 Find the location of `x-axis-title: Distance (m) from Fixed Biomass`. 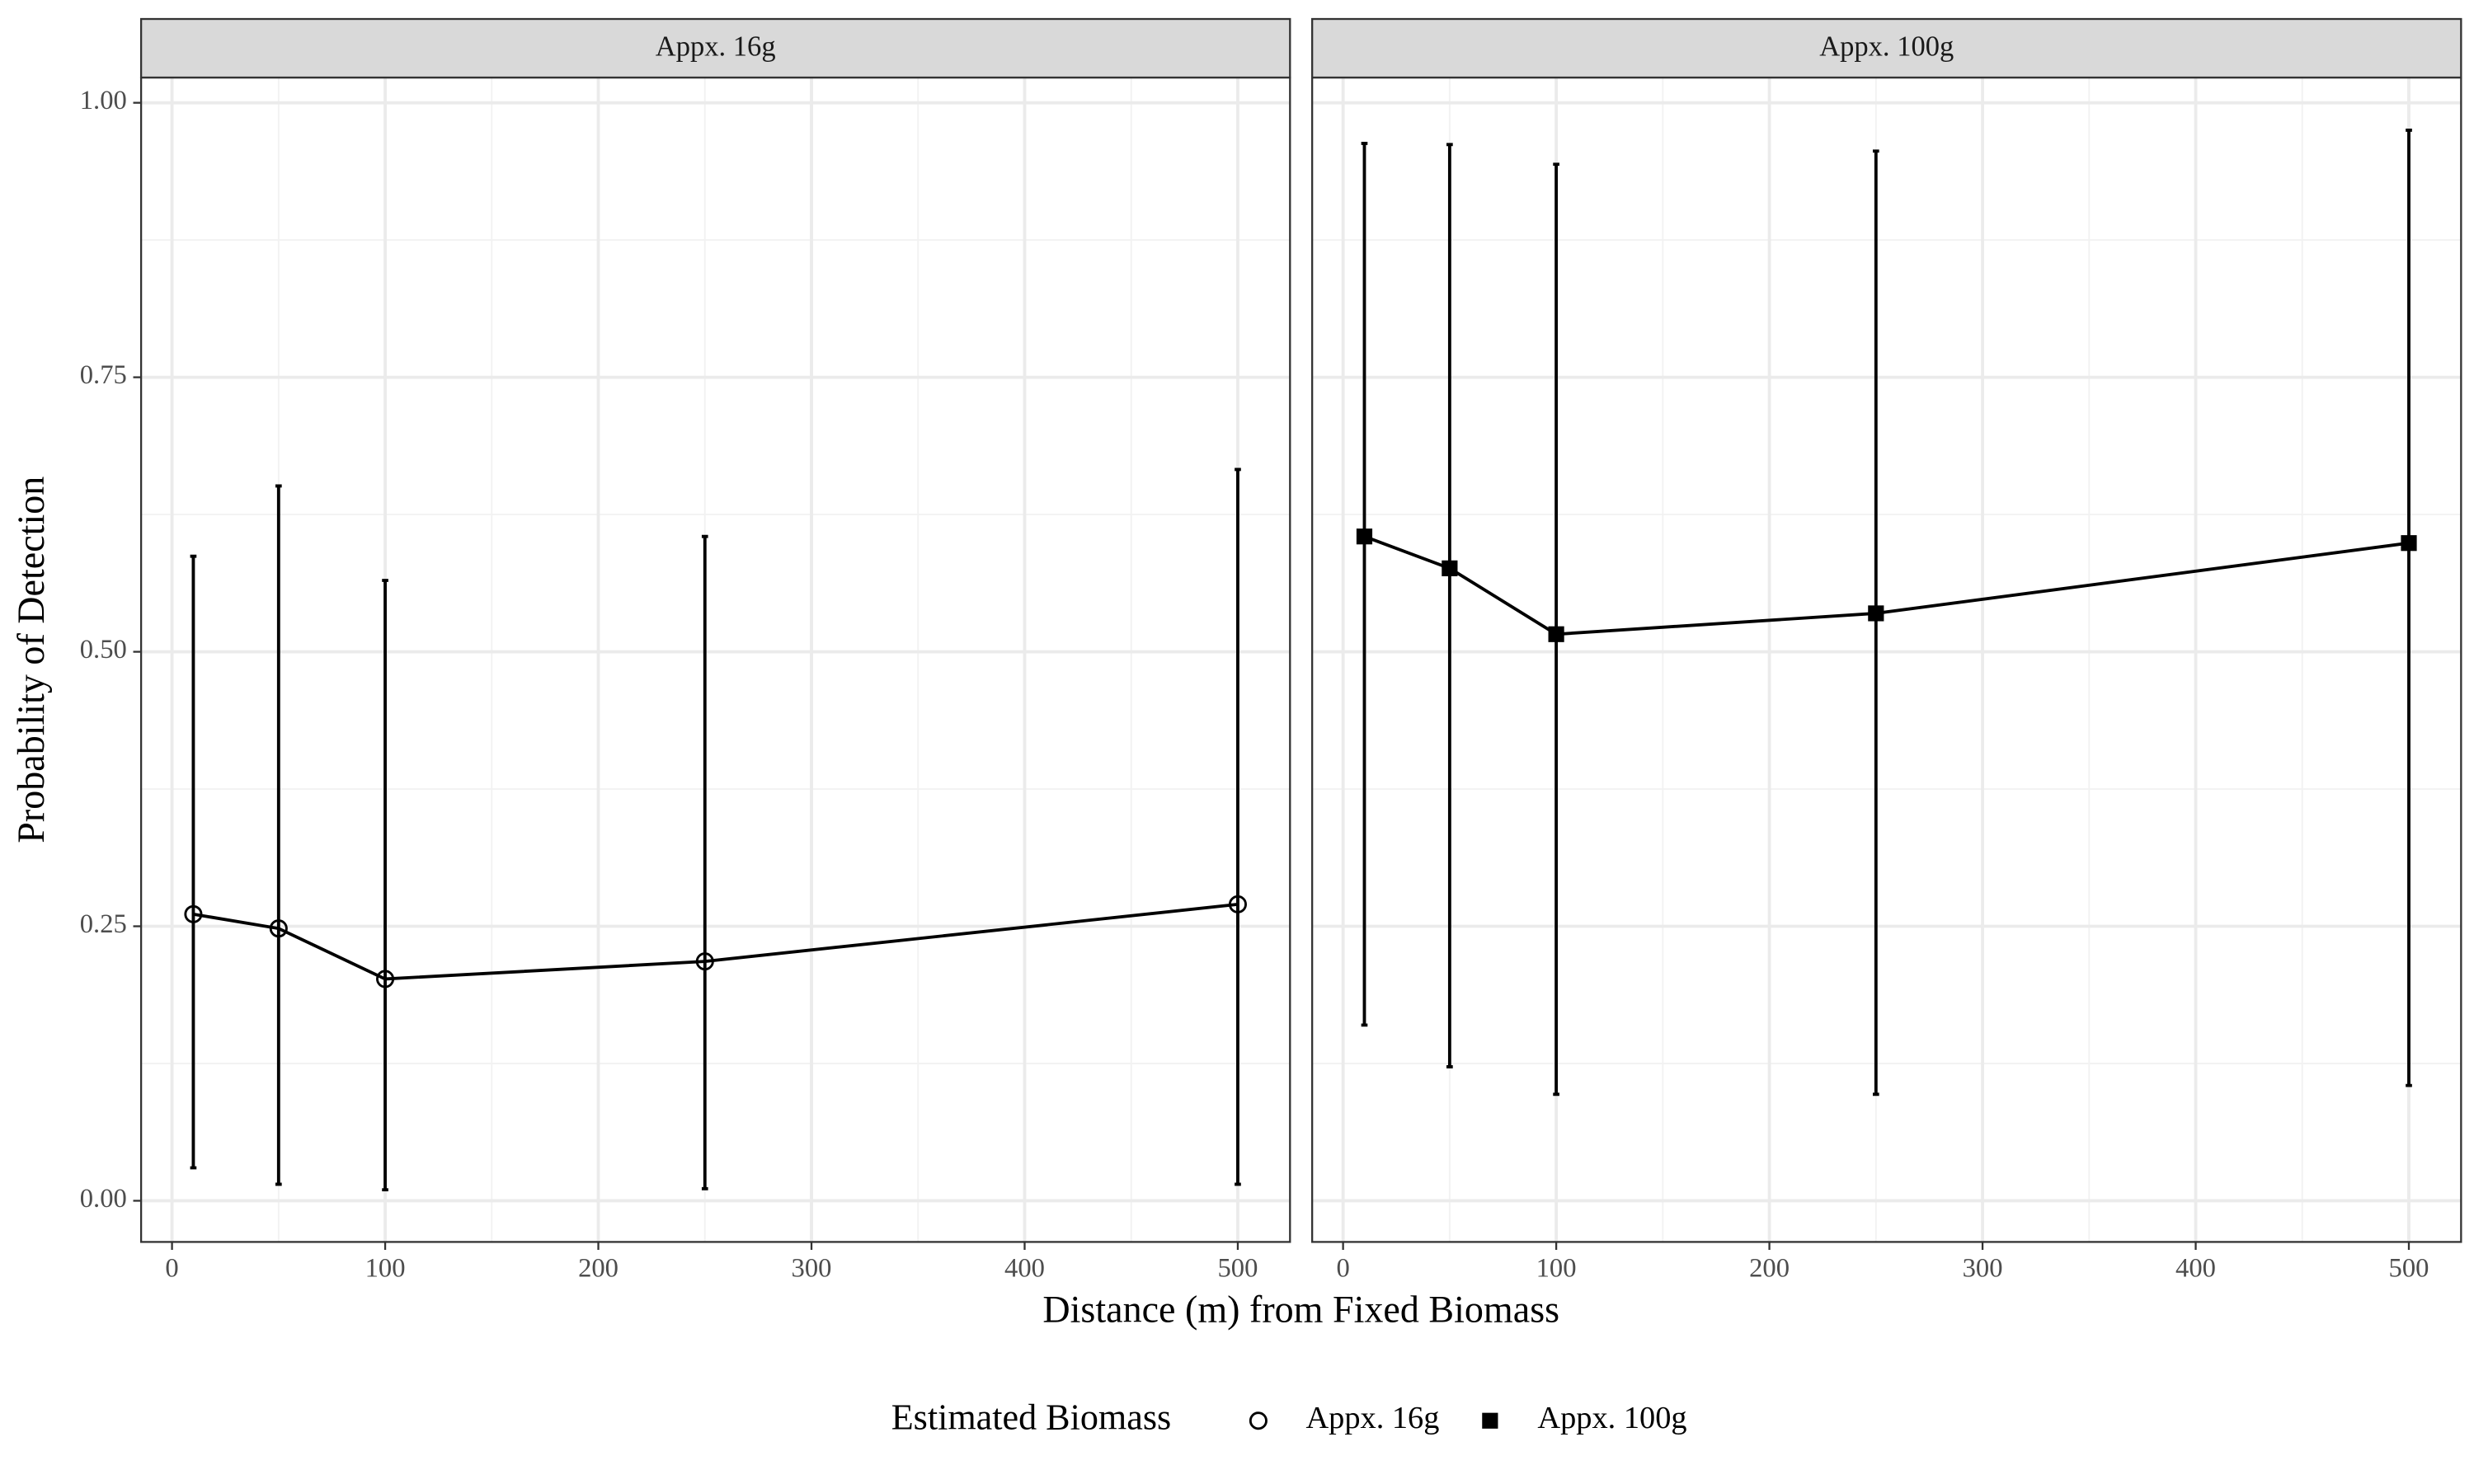

x-axis-title: Distance (m) from Fixed Biomass is located at coordinates (1300, 1309).